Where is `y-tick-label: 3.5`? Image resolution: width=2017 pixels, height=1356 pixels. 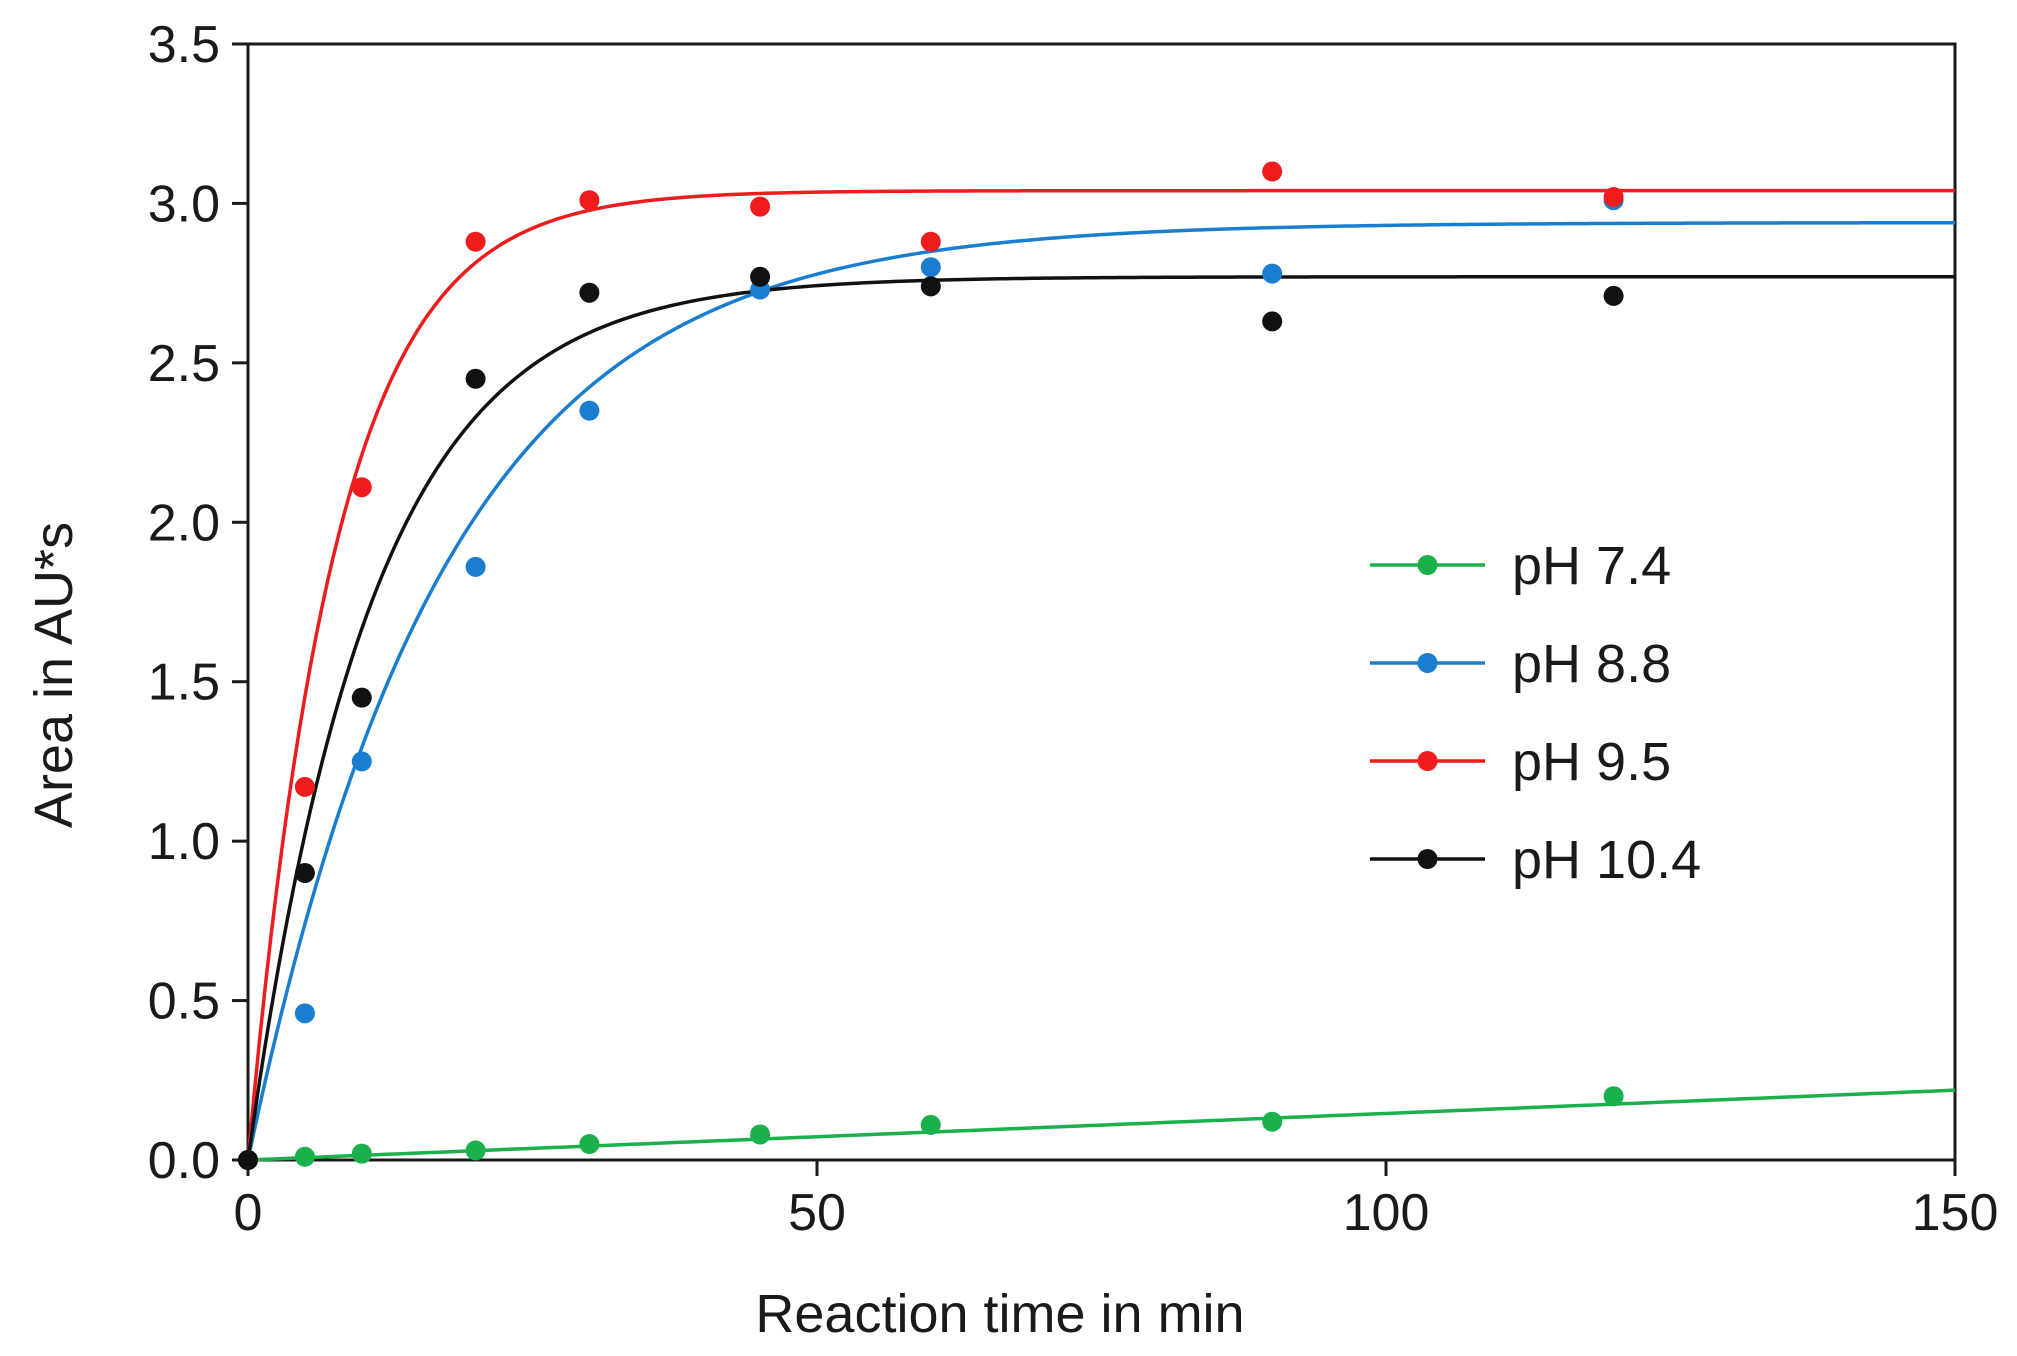 y-tick-label: 3.5 is located at coordinates (184, 45).